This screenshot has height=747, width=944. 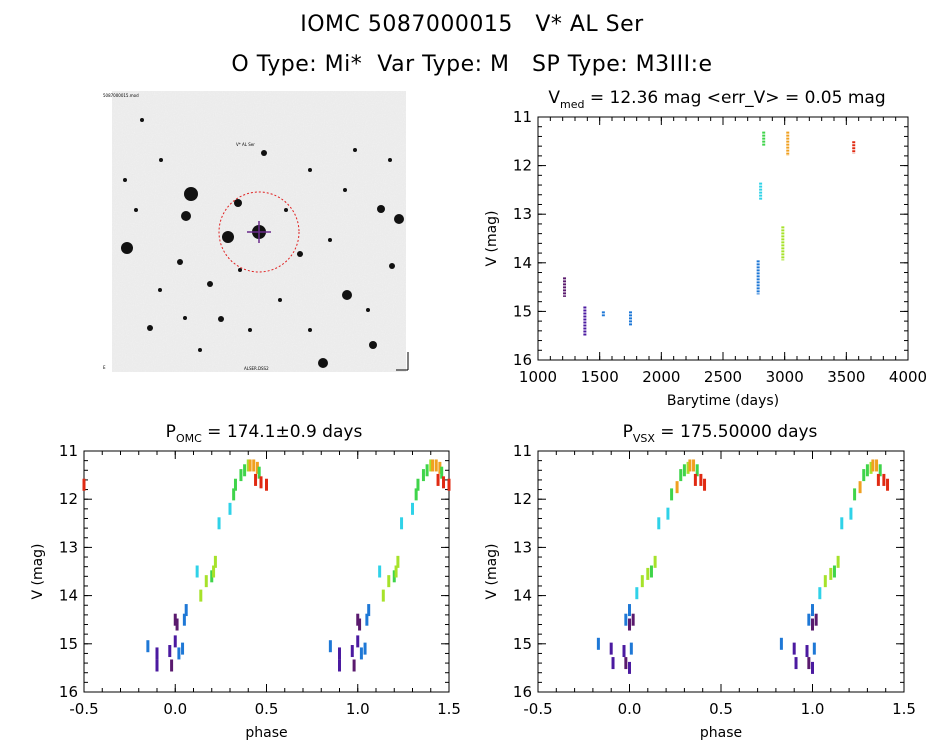 What do you see at coordinates (266, 733) in the screenshot?
I see `x-axis-label: phase` at bounding box center [266, 733].